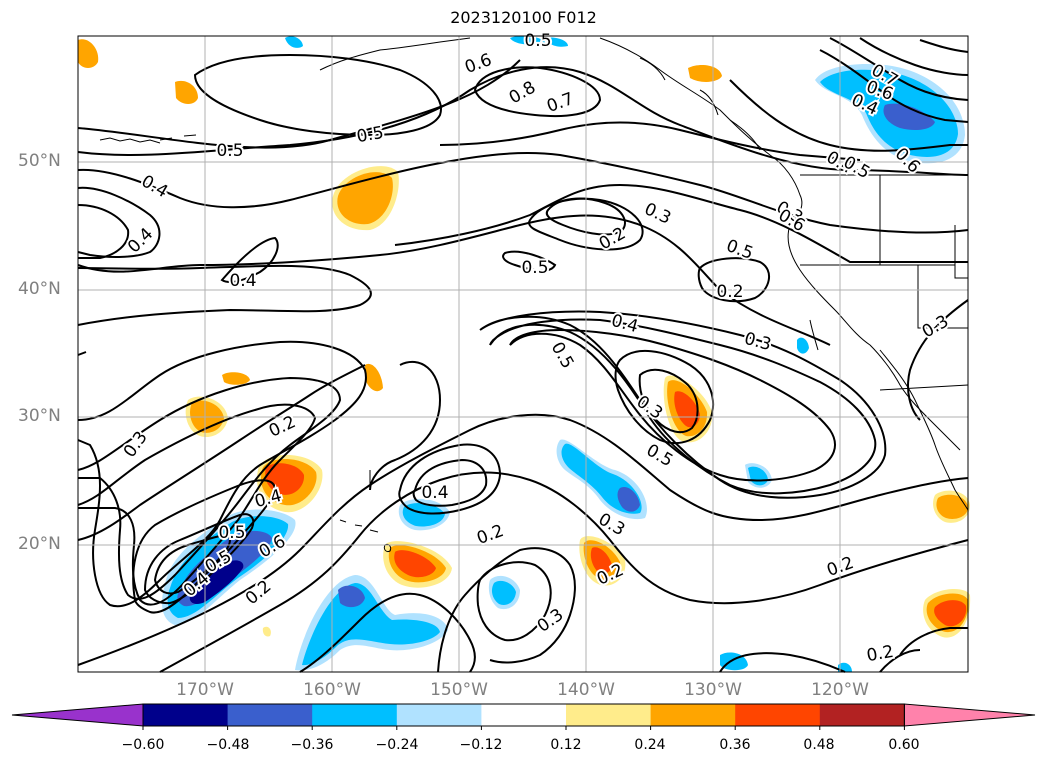 This screenshot has height=765, width=1047. Describe the element at coordinates (332, 690) in the screenshot. I see `lon-label: 160°W` at that location.